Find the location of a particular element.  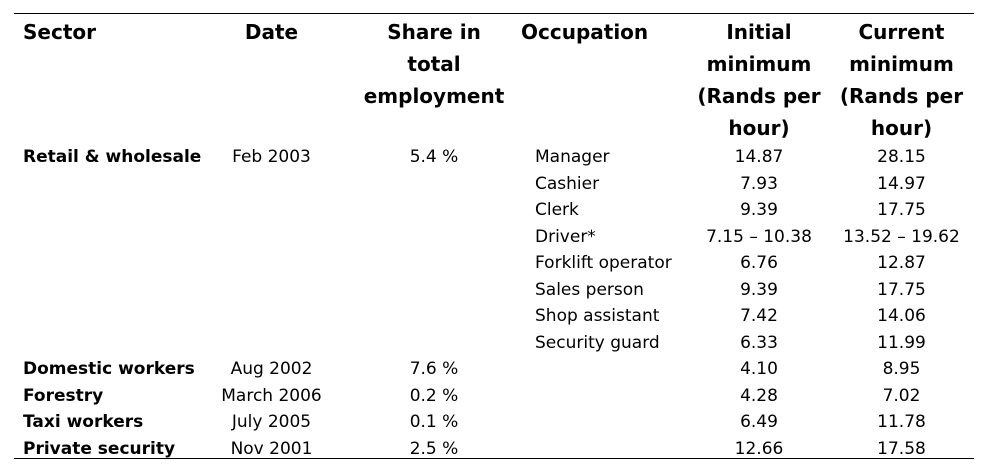

header-initial-minimum-line: minimum is located at coordinates (759, 64).